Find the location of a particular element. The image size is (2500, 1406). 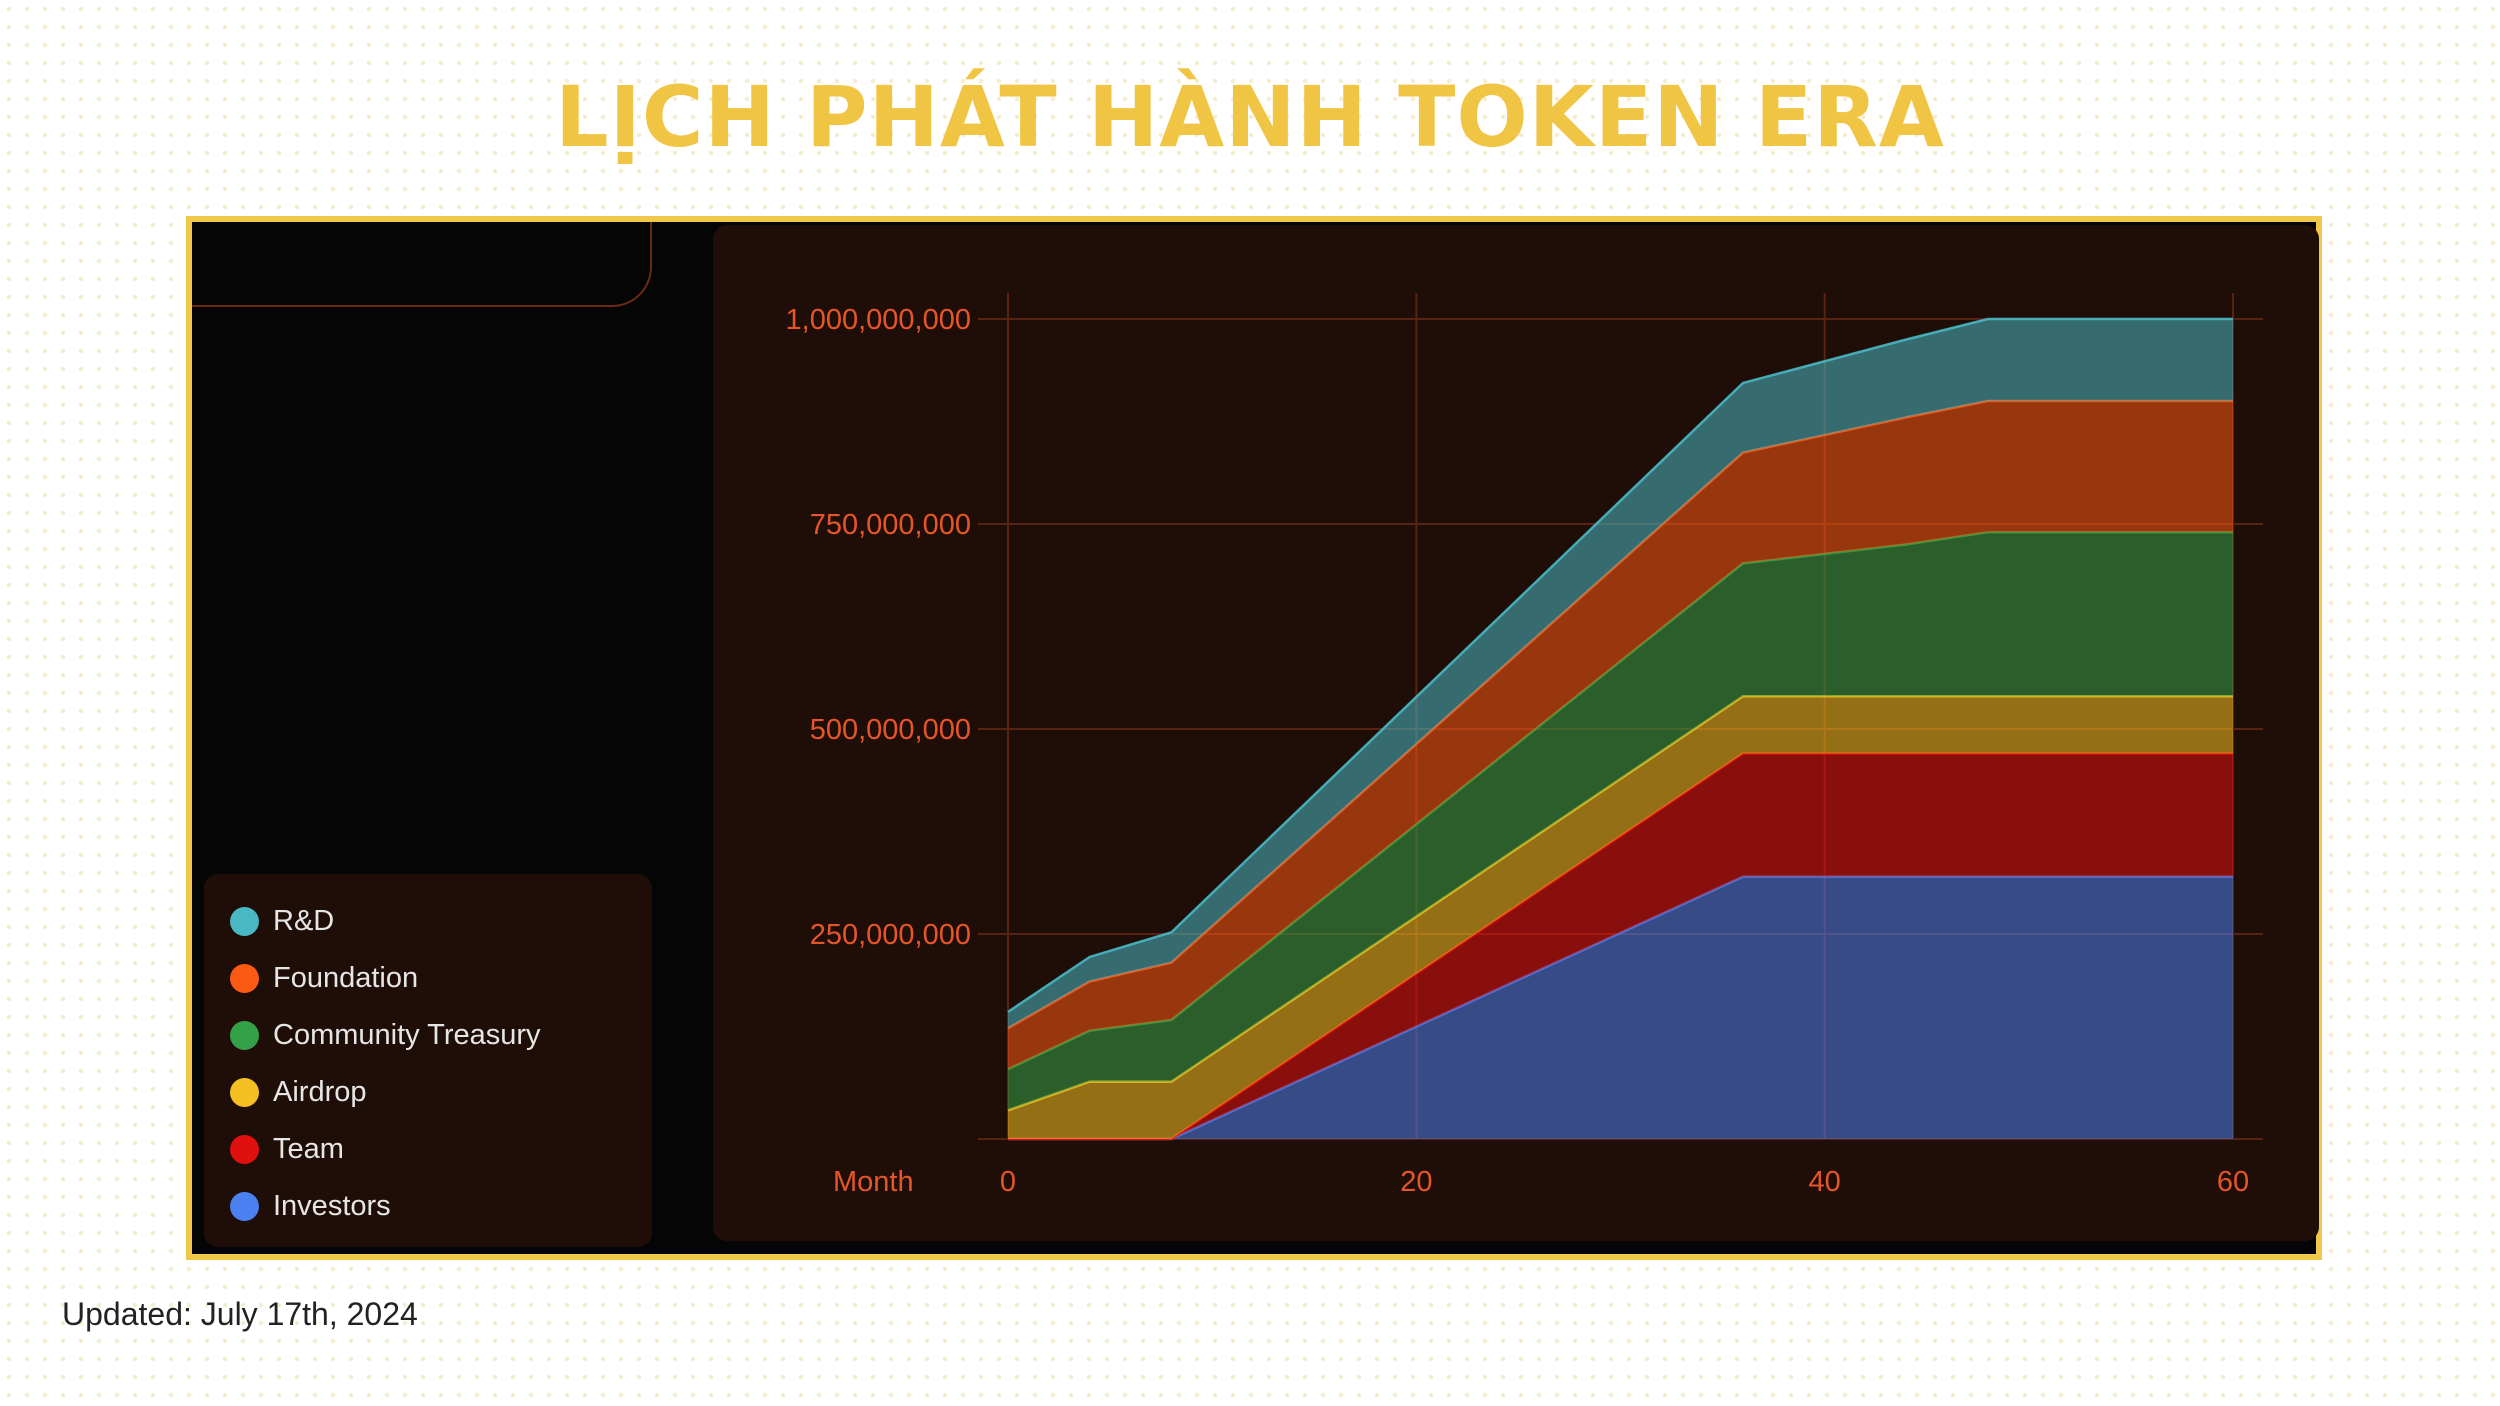

legend-marker-airdrop is located at coordinates (244, 1092).